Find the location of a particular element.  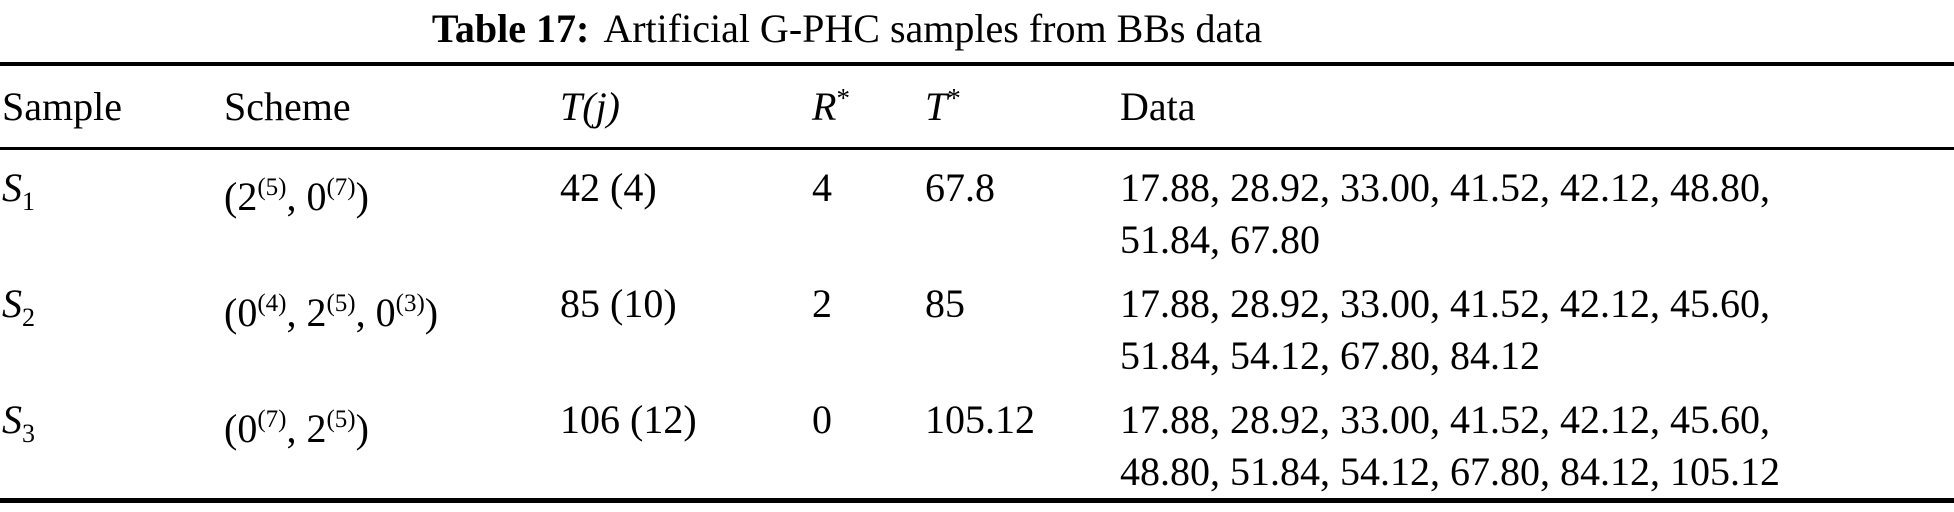

cell-t-star: 85 is located at coordinates (945, 303).